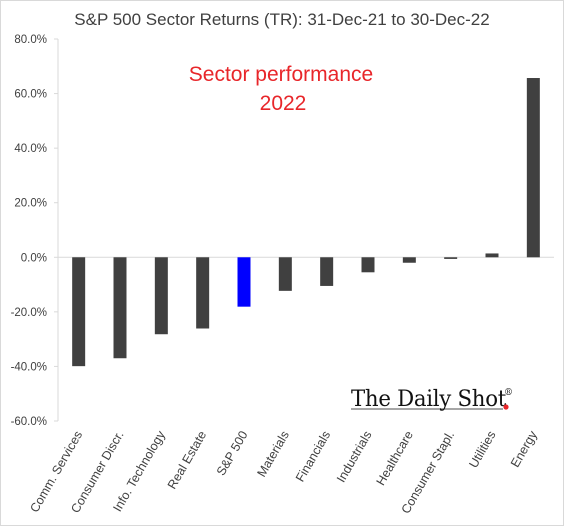  I want to click on bar-financials, so click(327, 271).